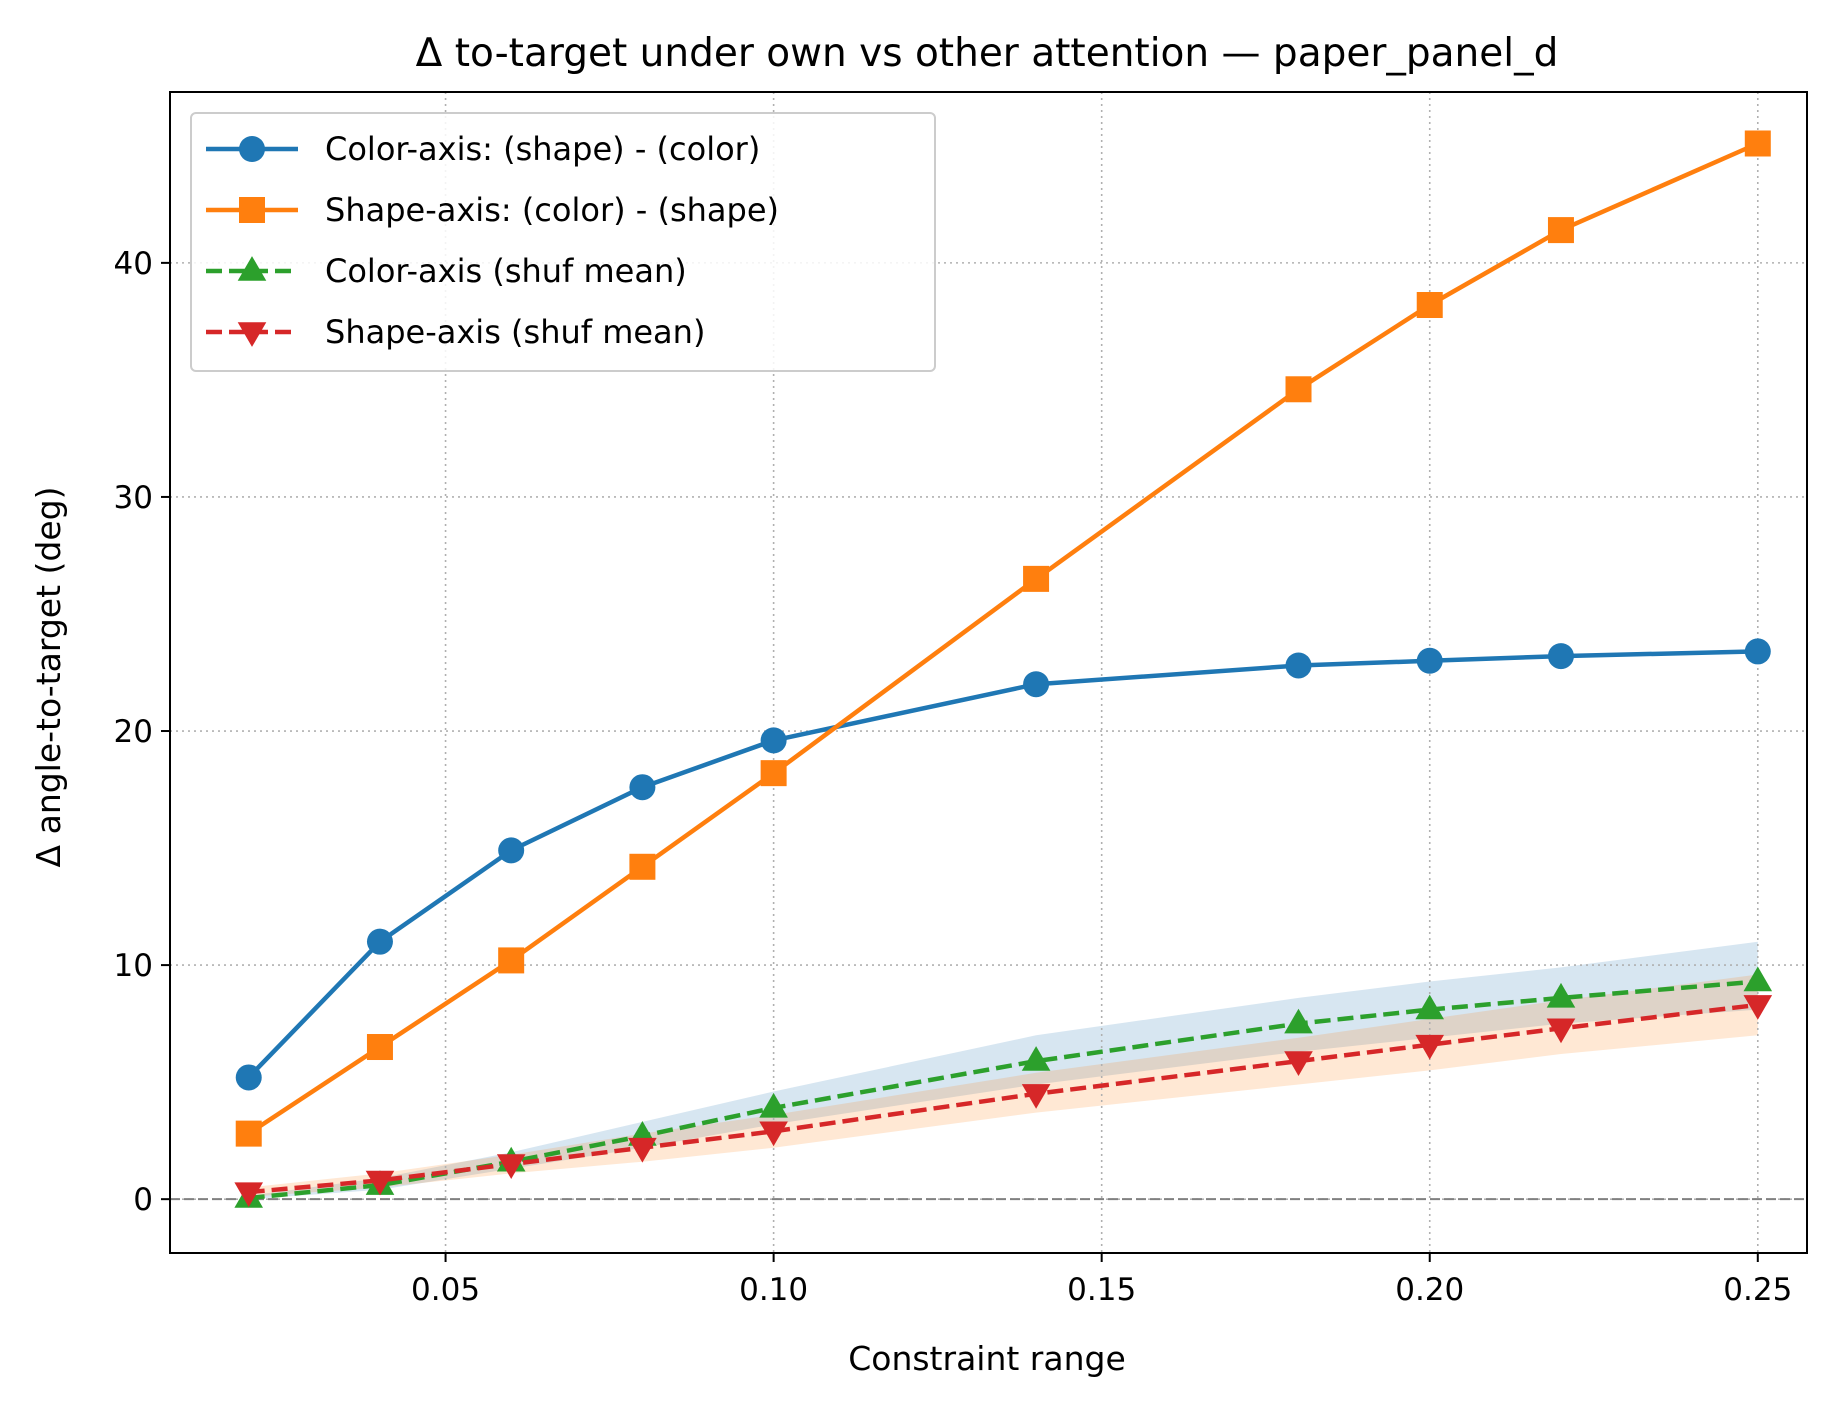  I want to click on x-tick-label: 0.10, so click(773, 1290).